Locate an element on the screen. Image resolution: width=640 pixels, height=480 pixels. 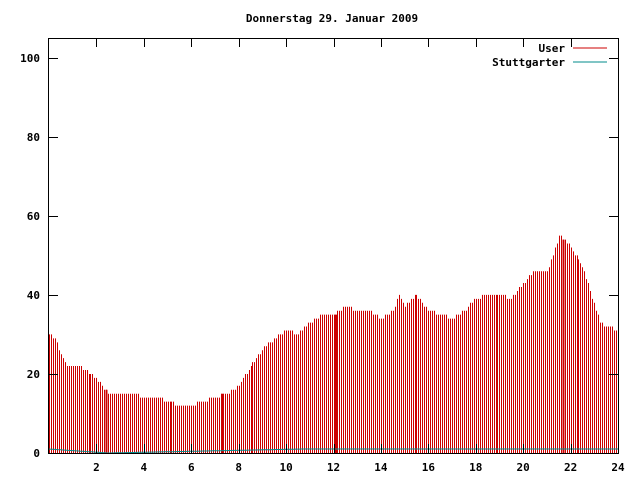
x-tick-label: 8 is located at coordinates (238, 467).